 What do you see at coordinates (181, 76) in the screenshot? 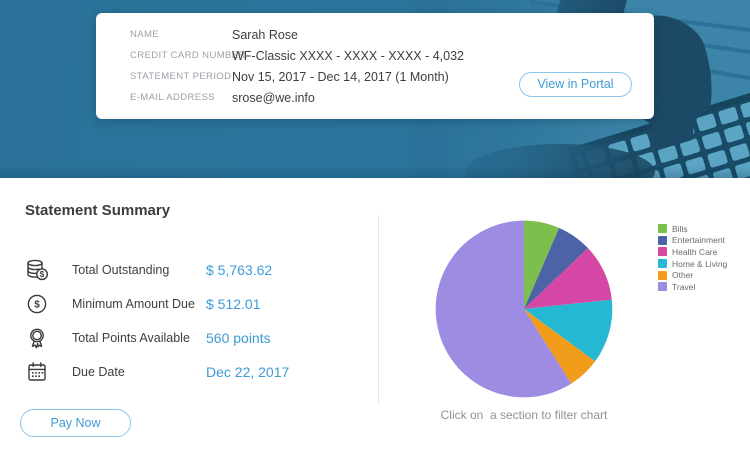
I see `statement-period-label: STATEMENT PERIOD` at bounding box center [181, 76].